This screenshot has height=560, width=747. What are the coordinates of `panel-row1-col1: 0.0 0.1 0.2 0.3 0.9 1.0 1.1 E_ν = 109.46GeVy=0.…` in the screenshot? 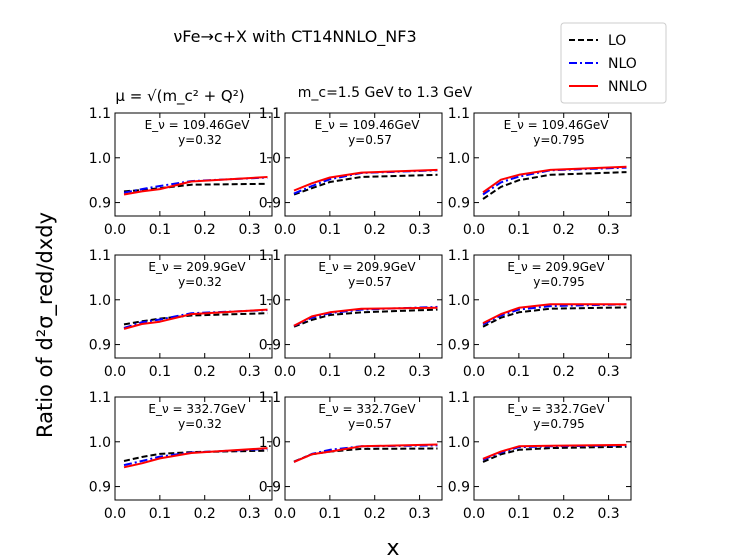 It's located at (181, 172).